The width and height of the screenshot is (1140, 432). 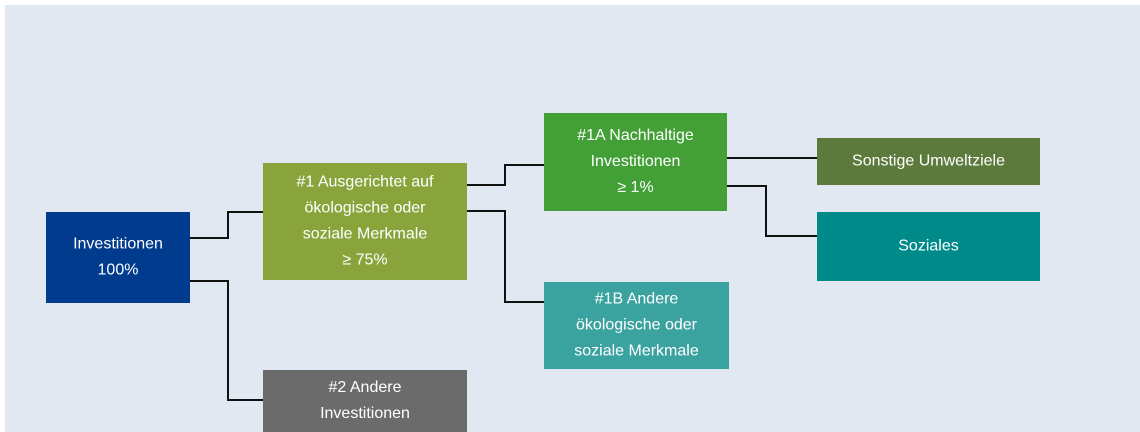 I want to click on node-label: ≥ 1%, so click(x=635, y=187).